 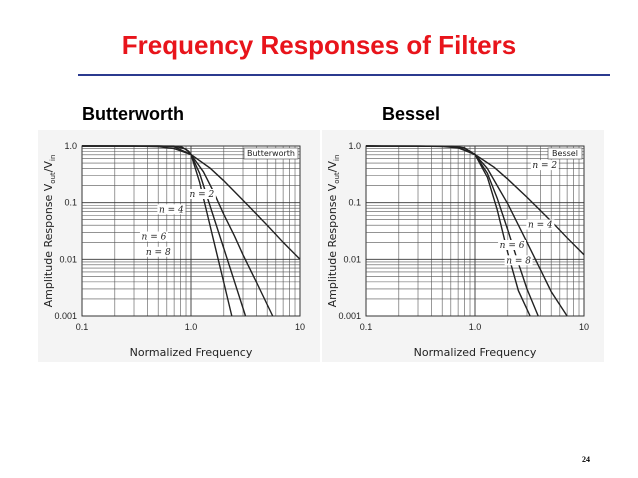 What do you see at coordinates (344, 75) in the screenshot?
I see `title-divider` at bounding box center [344, 75].